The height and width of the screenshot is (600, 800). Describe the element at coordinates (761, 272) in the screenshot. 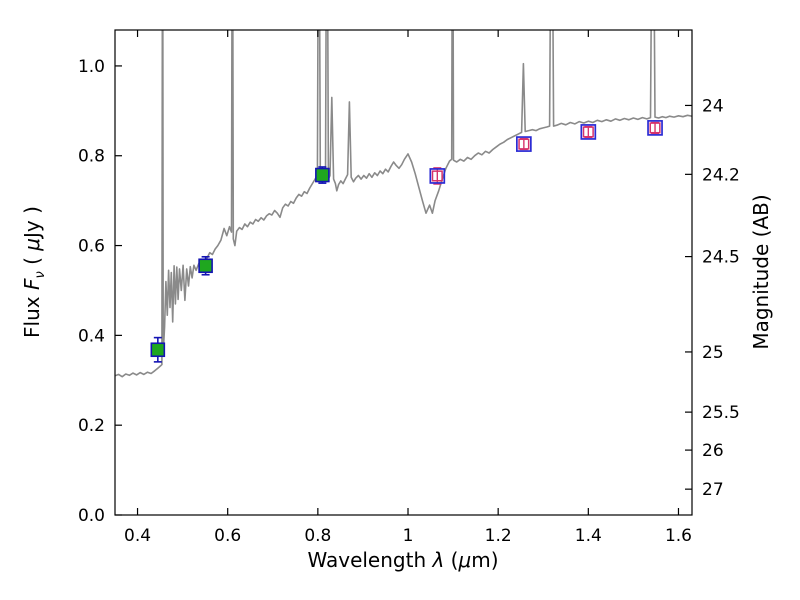

I see `y-axis-label-right: Magnitude (AB)` at that location.